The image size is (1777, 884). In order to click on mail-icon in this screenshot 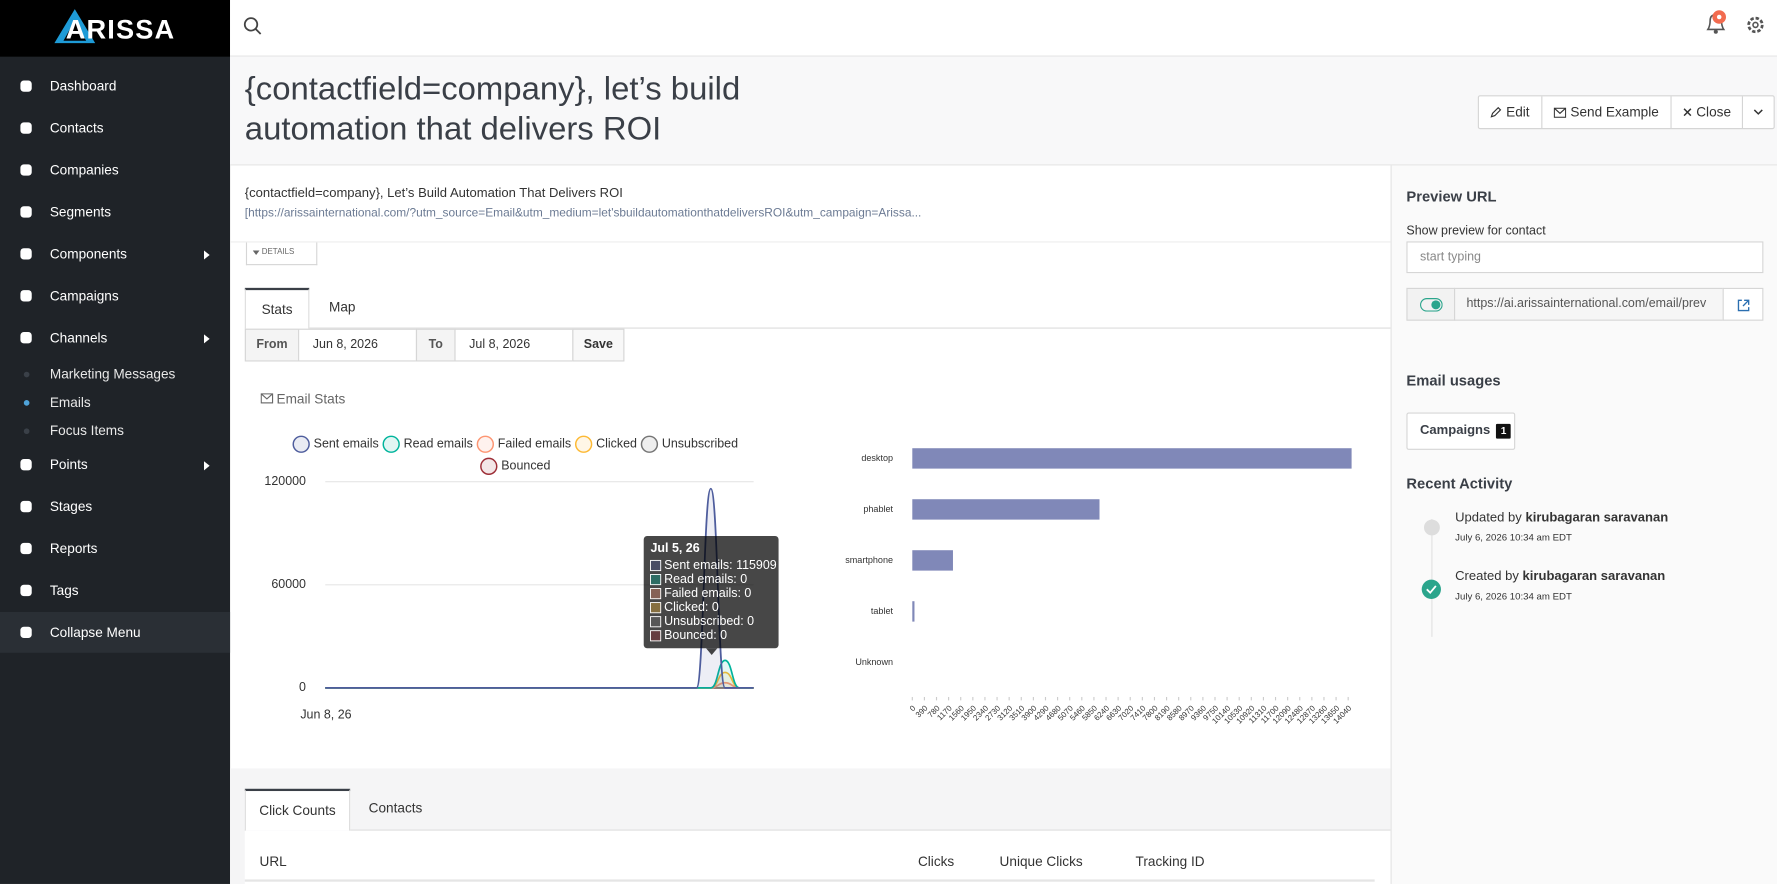, I will do `click(267, 398)`.